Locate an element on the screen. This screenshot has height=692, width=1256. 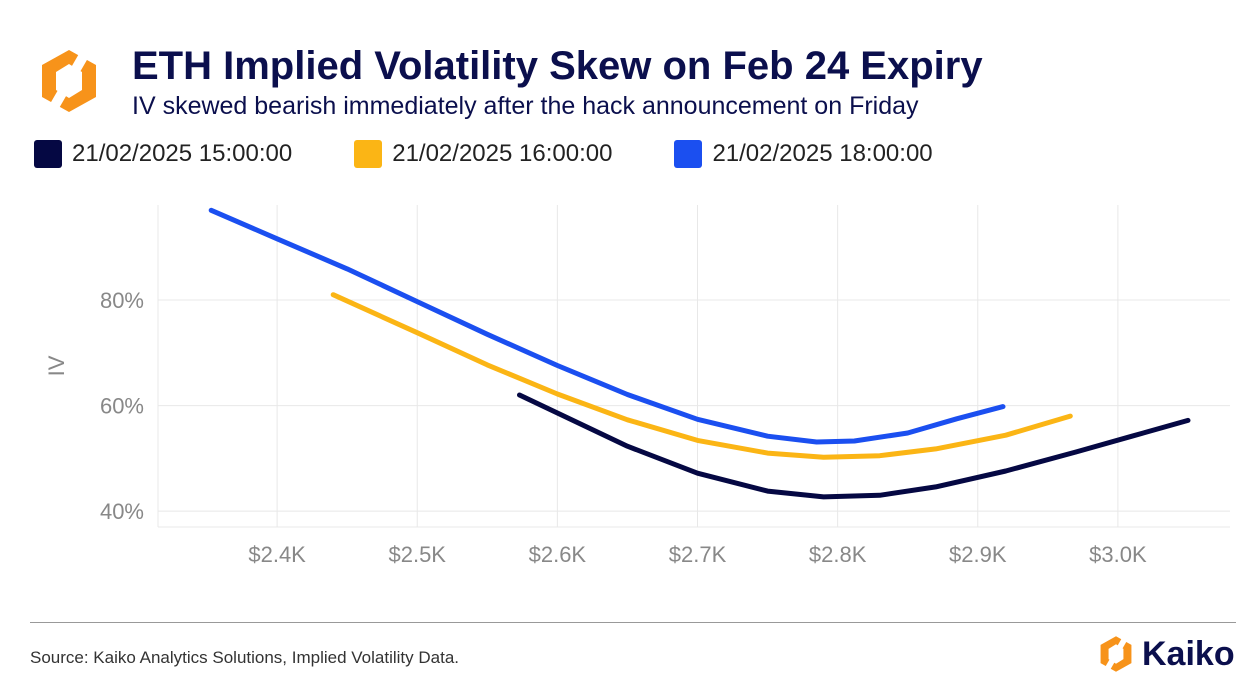
kaiko-logo is located at coordinates (69, 81).